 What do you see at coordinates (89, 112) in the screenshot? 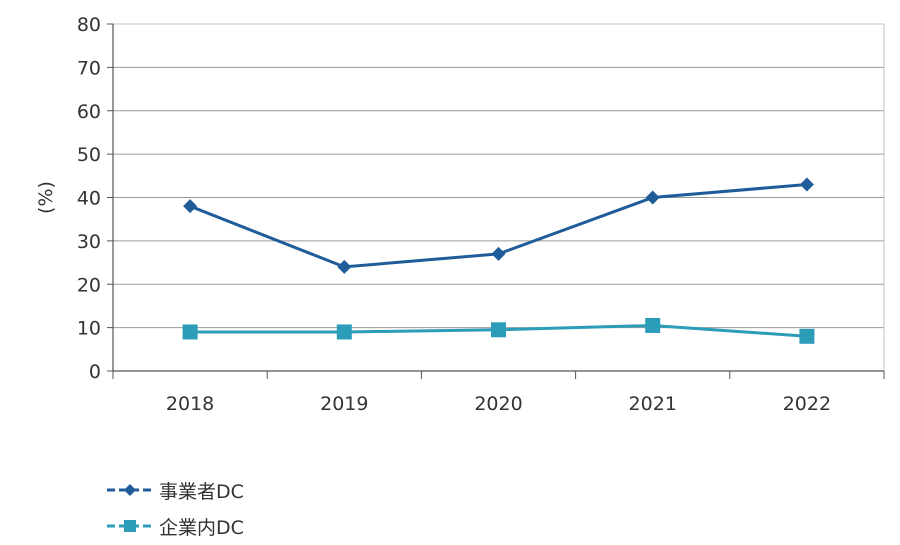
I see `y-tick-label-60: 60` at bounding box center [89, 112].